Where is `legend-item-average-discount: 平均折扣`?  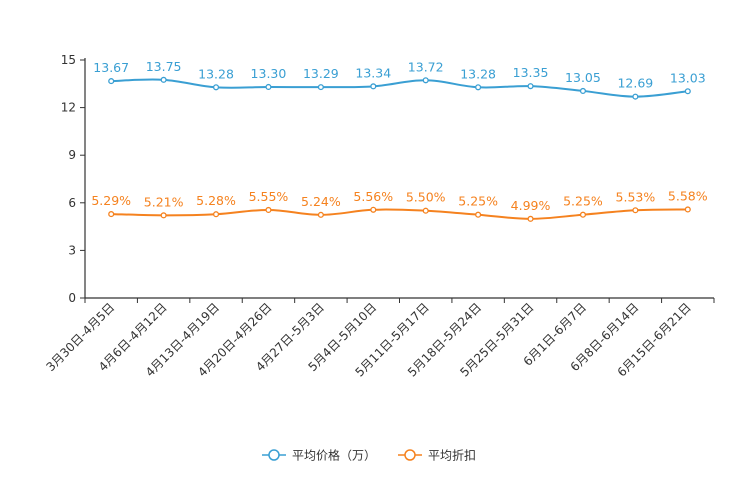
legend-item-average-discount: 平均折扣 is located at coordinates (437, 455).